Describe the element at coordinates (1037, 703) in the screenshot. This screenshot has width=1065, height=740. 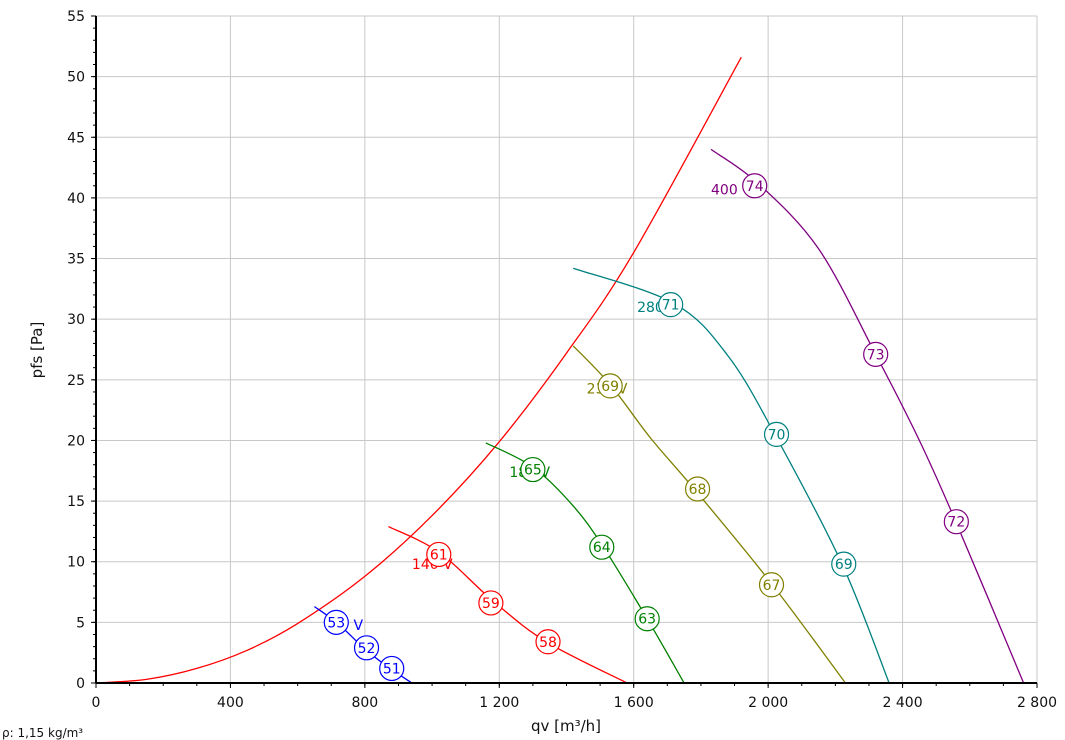
I see `x-tick-label: 2 800` at that location.